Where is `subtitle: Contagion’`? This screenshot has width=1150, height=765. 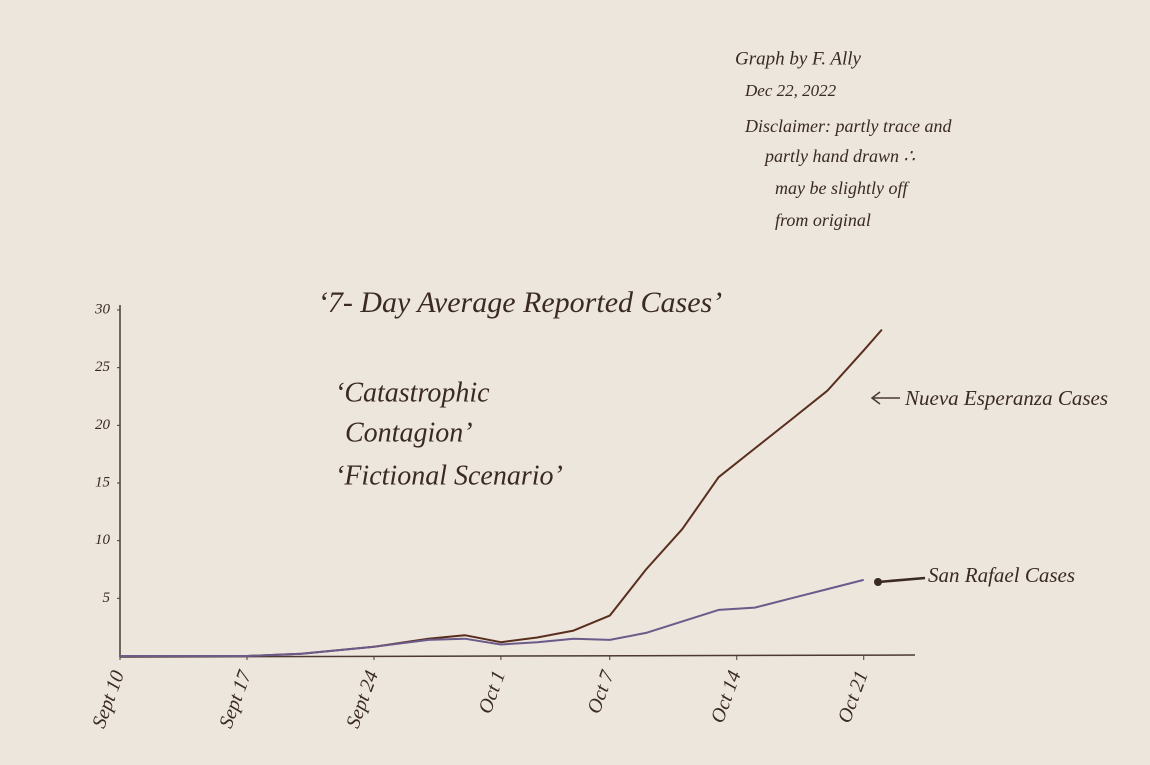 subtitle: Contagion’ is located at coordinates (409, 432).